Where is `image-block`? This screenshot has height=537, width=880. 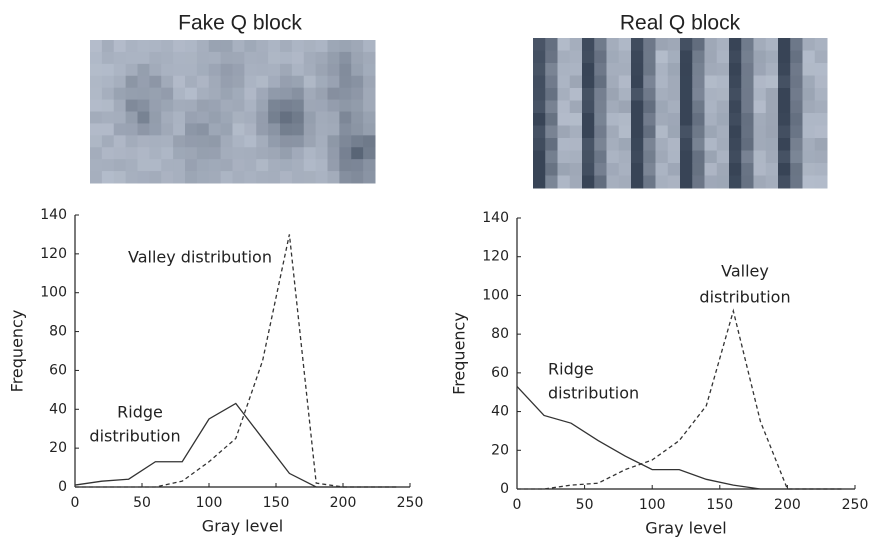
image-block is located at coordinates (680, 113).